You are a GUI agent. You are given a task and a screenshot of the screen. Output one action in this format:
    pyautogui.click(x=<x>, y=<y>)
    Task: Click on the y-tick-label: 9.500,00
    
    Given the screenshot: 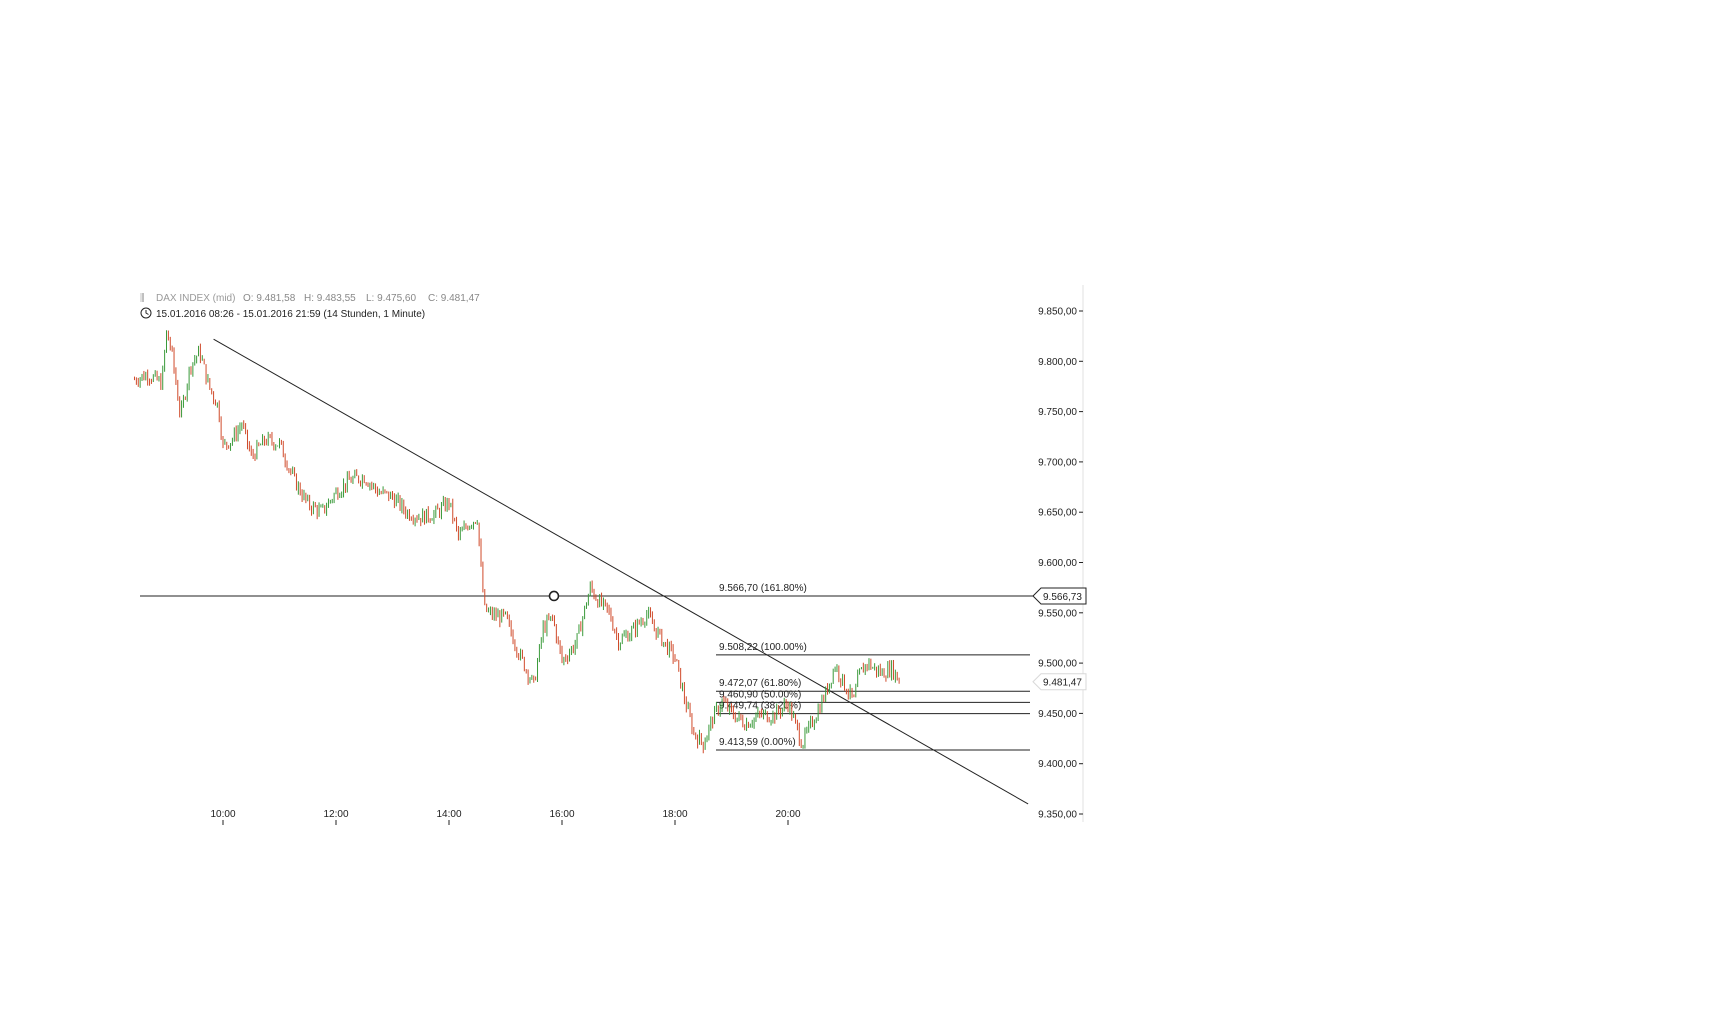 What is the action you would take?
    pyautogui.click(x=1057, y=664)
    